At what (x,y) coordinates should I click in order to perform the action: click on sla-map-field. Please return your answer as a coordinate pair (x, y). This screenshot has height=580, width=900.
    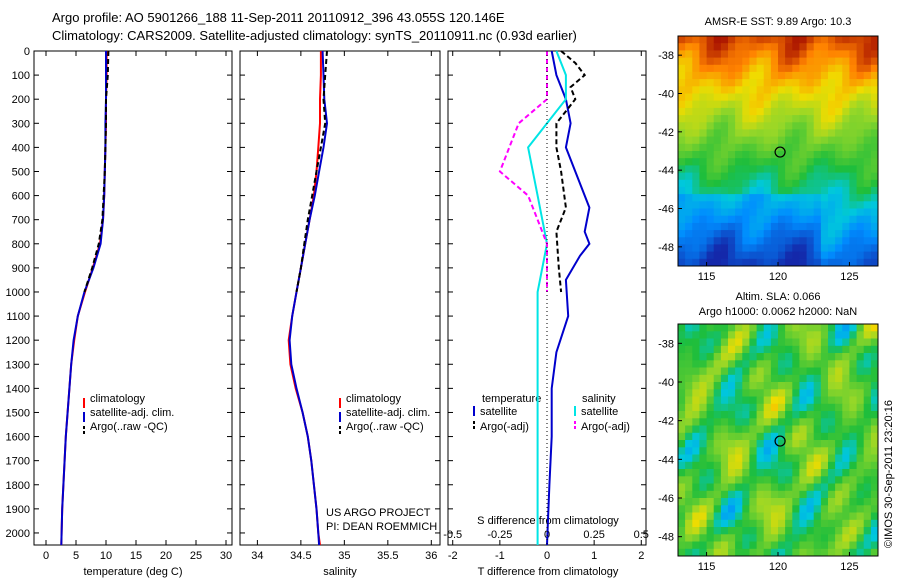
    Looking at the image, I should click on (778, 440).